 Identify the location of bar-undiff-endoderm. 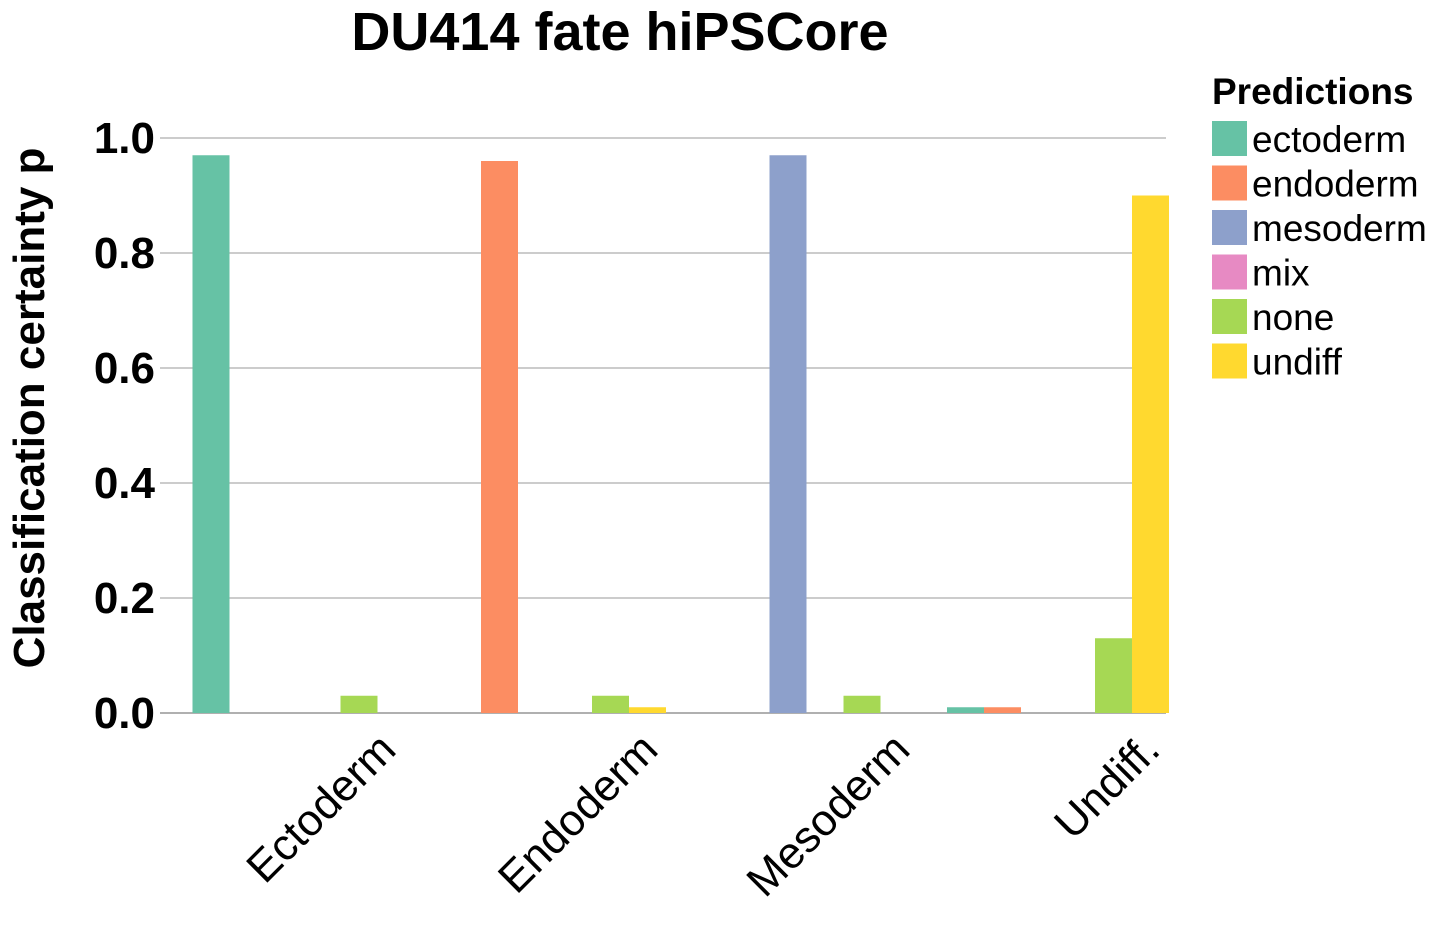
(647, 710).